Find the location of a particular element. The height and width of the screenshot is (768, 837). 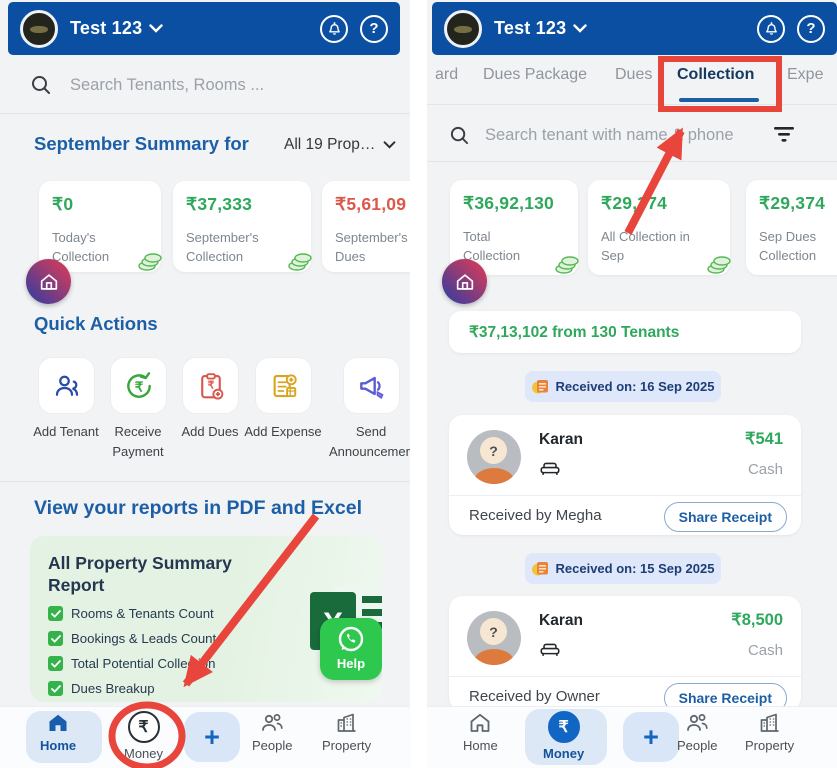

whatsapp-help-button: Help is located at coordinates (351, 649).